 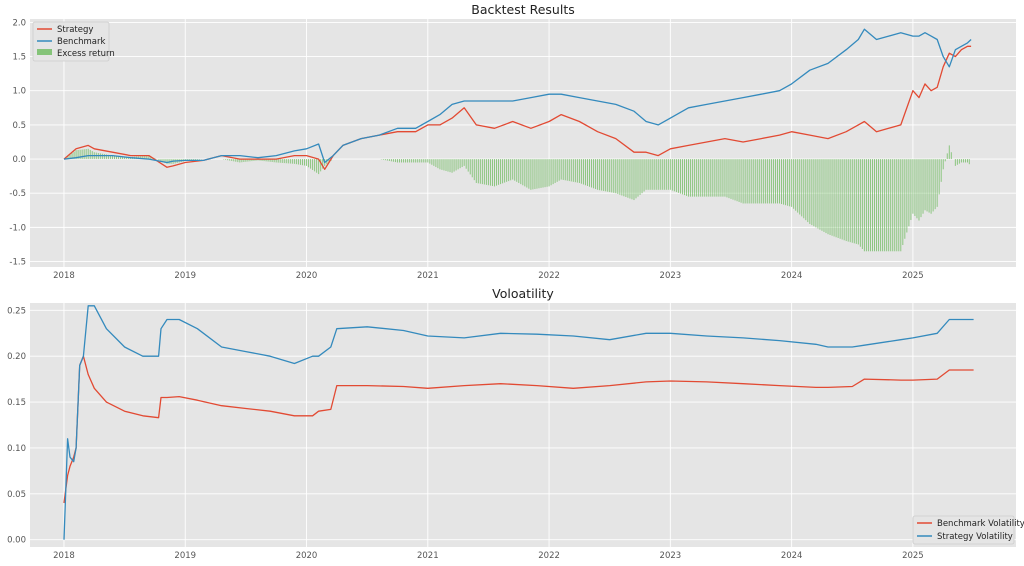 What do you see at coordinates (19, 92) in the screenshot?
I see `y-tick-label: 1.0` at bounding box center [19, 92].